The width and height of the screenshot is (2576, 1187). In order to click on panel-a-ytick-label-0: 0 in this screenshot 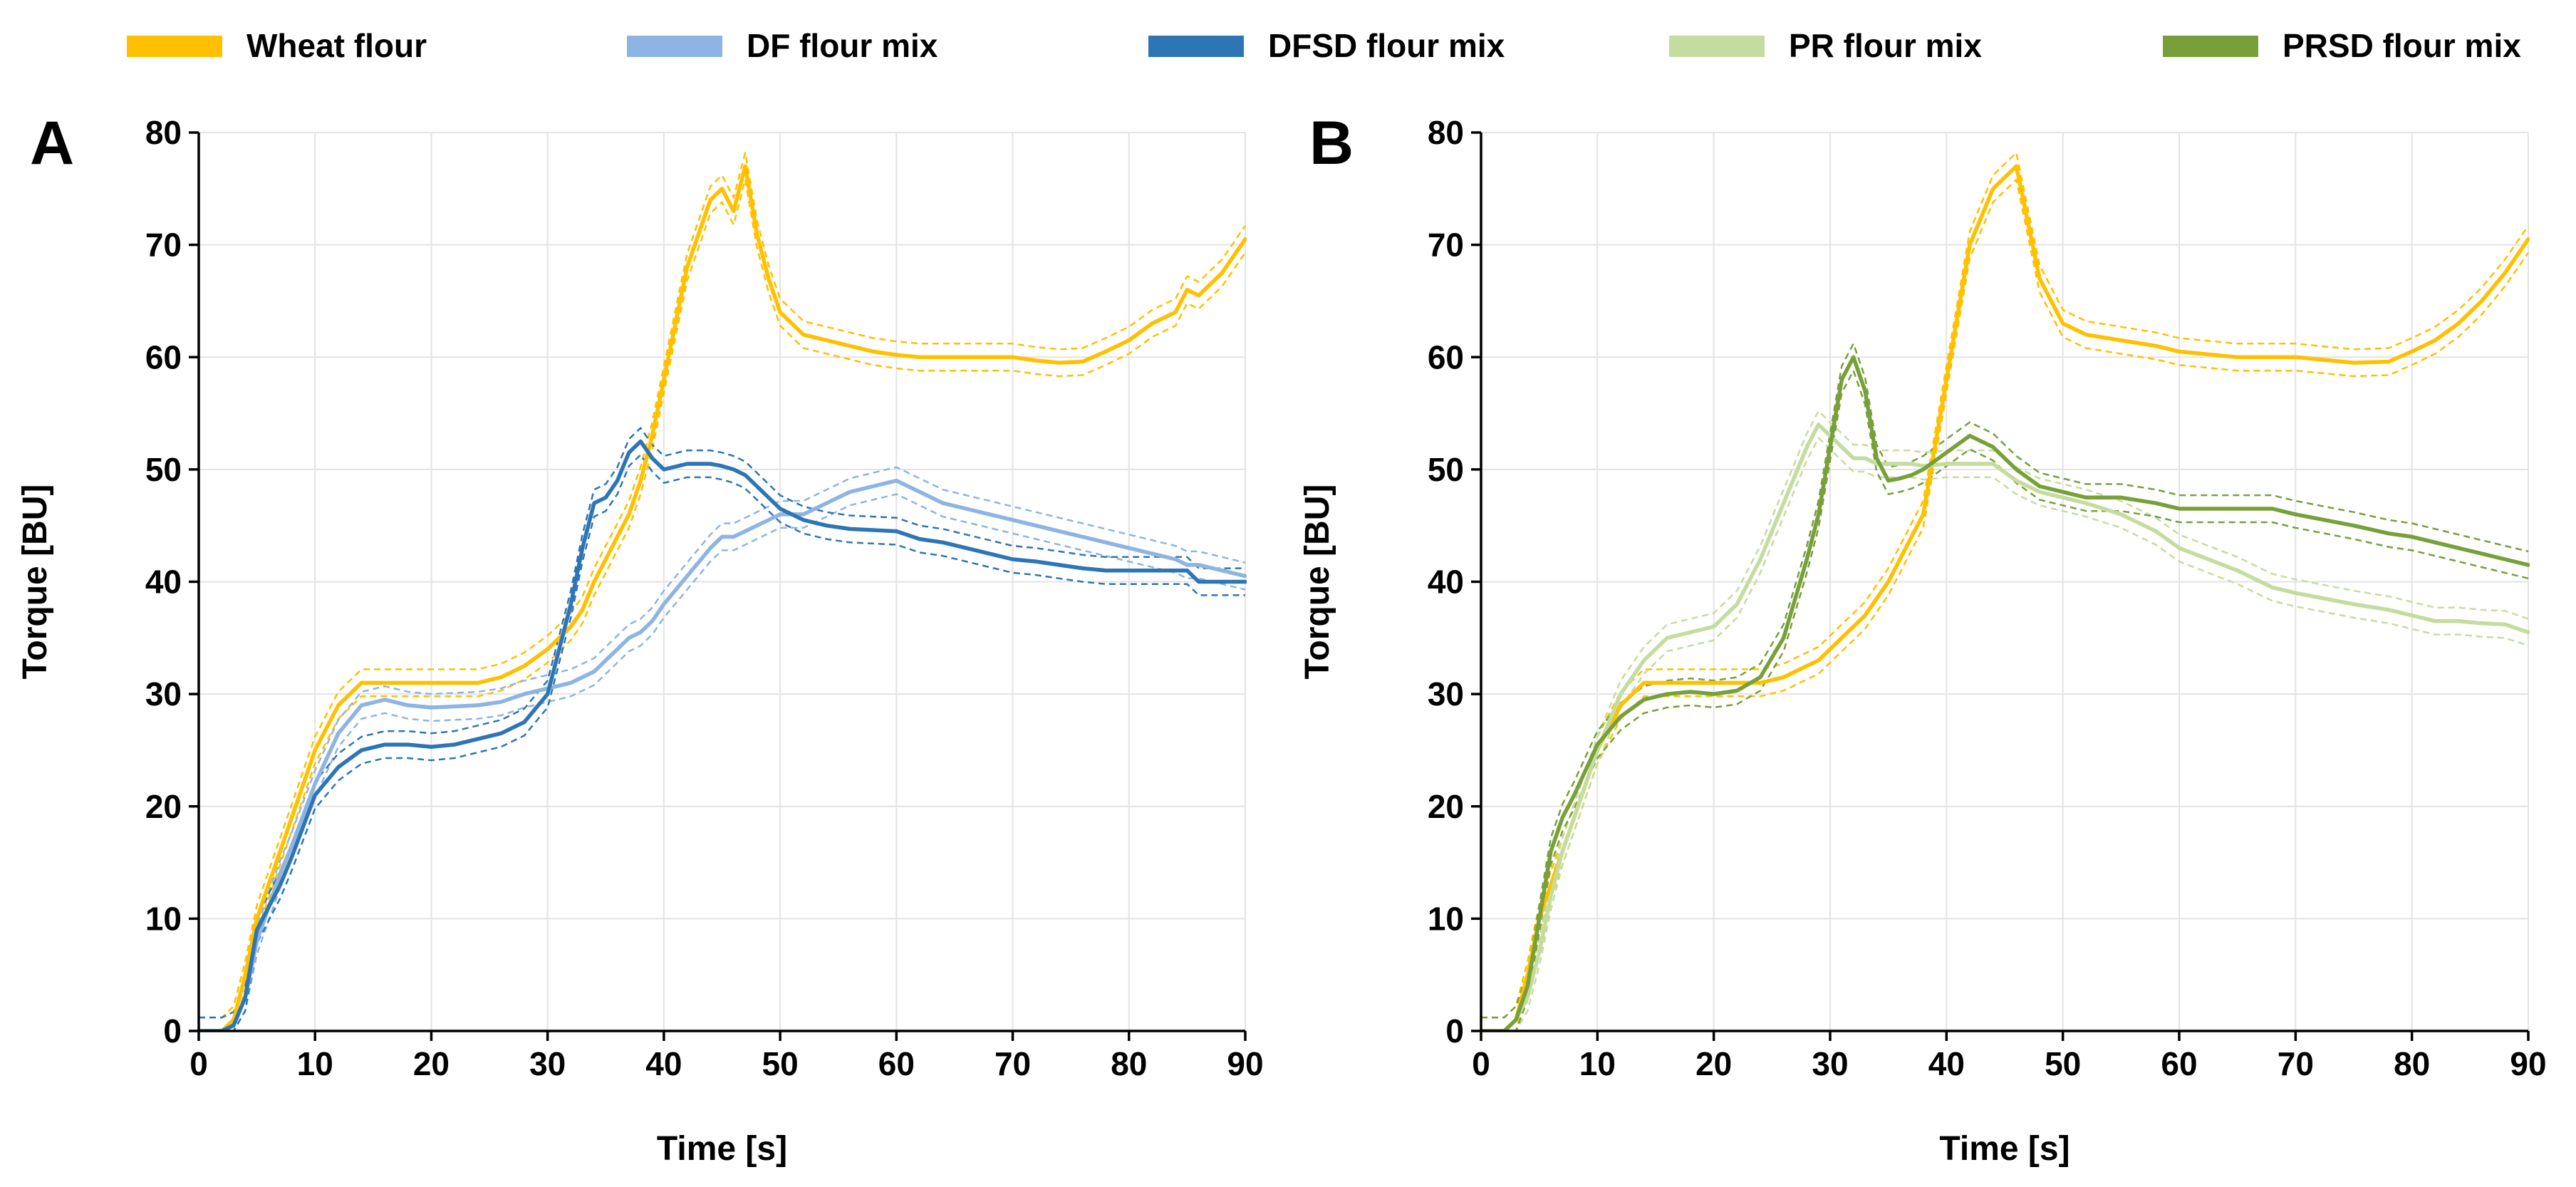, I will do `click(172, 1030)`.